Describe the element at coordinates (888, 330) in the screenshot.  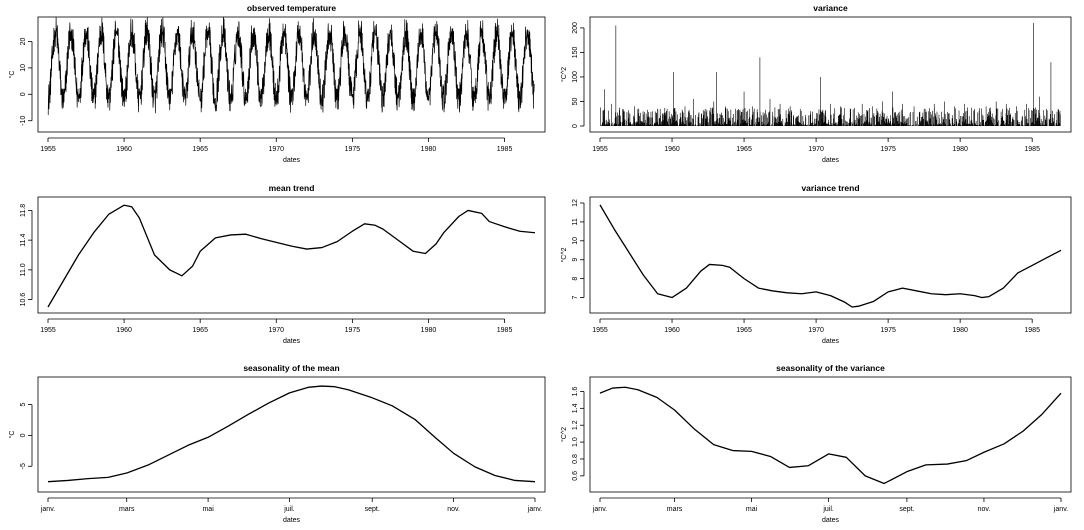
I see `panel-4-x-tick-label: 1975` at that location.